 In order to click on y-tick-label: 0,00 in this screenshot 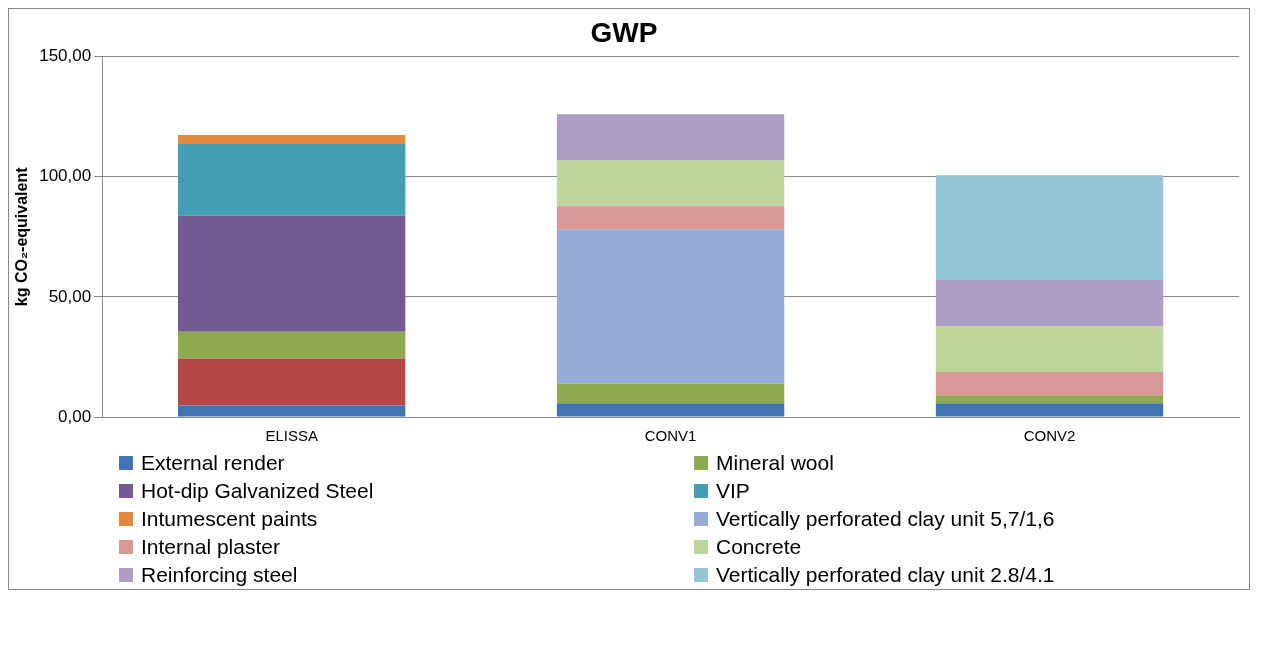, I will do `click(75, 416)`.